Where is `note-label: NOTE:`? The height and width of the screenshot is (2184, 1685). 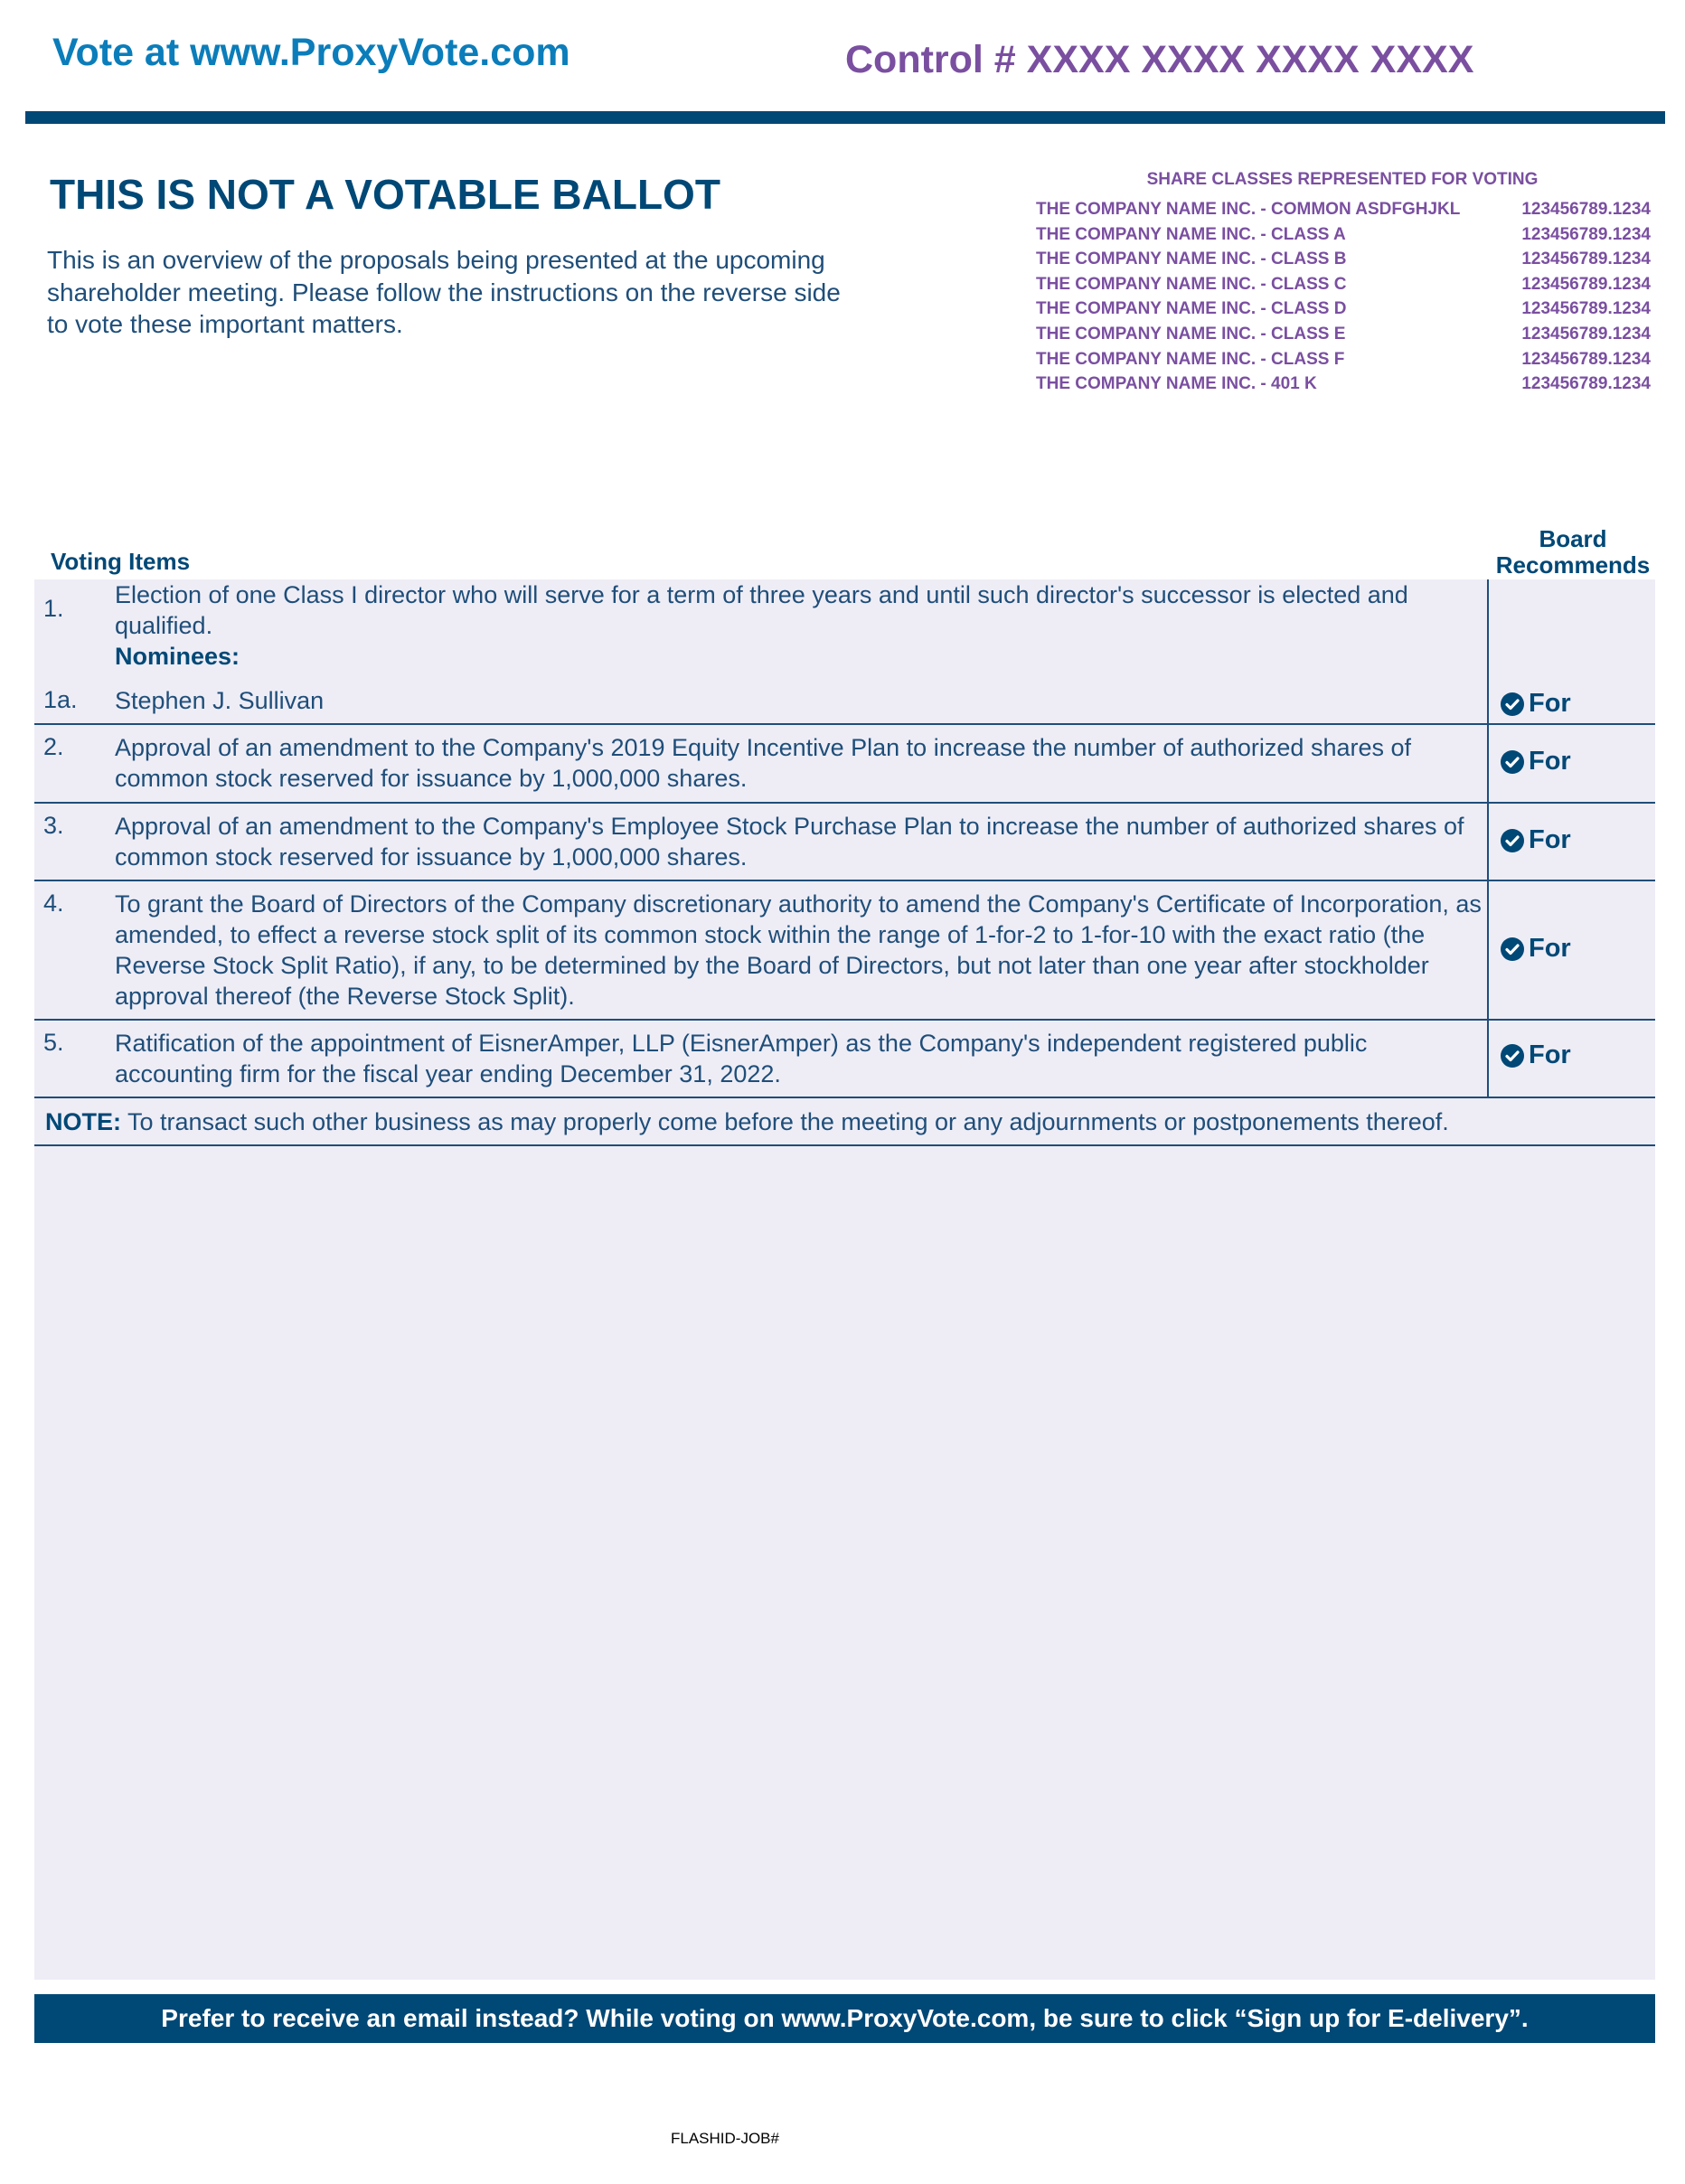
note-label: NOTE: is located at coordinates (83, 1121).